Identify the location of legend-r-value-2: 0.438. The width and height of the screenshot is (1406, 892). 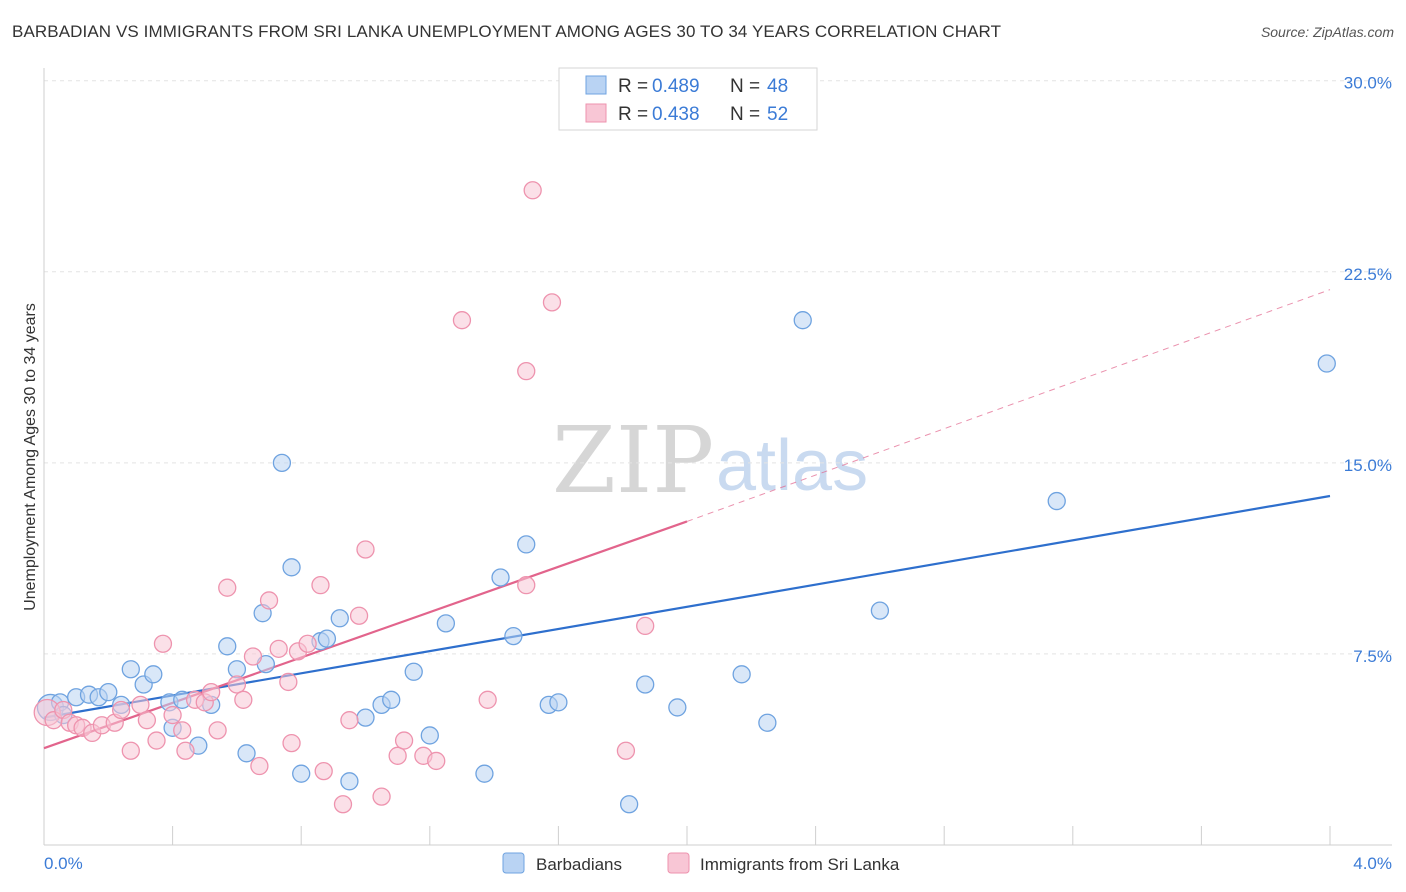
(676, 114).